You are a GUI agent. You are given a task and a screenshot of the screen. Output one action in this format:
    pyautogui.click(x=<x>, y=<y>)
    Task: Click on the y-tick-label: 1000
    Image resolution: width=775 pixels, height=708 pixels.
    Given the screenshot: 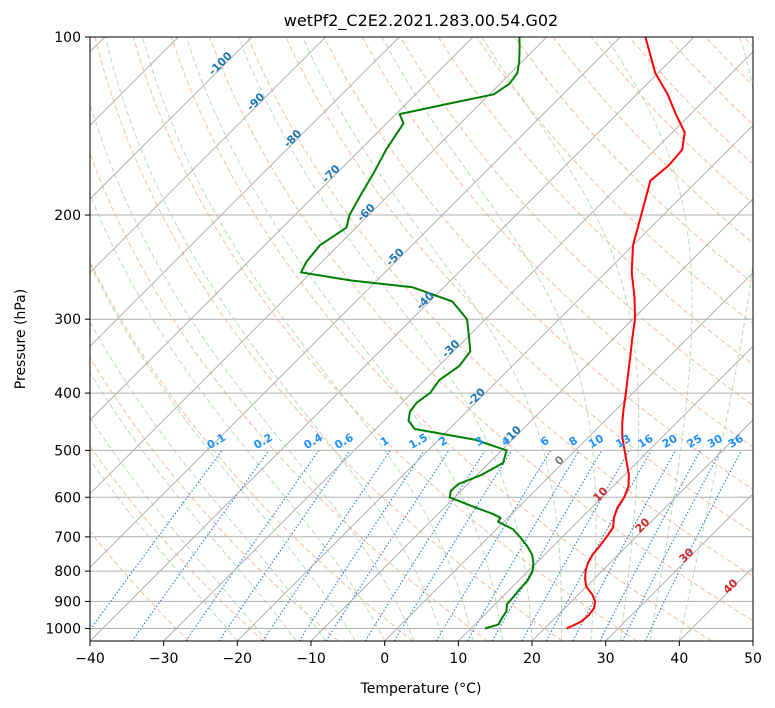 What is the action you would take?
    pyautogui.click(x=63, y=629)
    